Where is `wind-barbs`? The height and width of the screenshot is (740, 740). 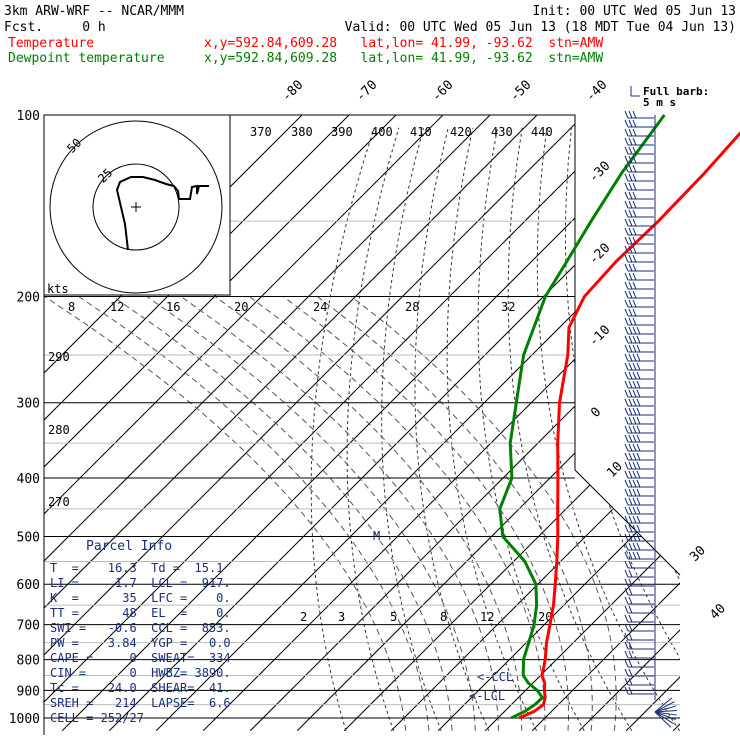
wind-barbs is located at coordinates (650, 419).